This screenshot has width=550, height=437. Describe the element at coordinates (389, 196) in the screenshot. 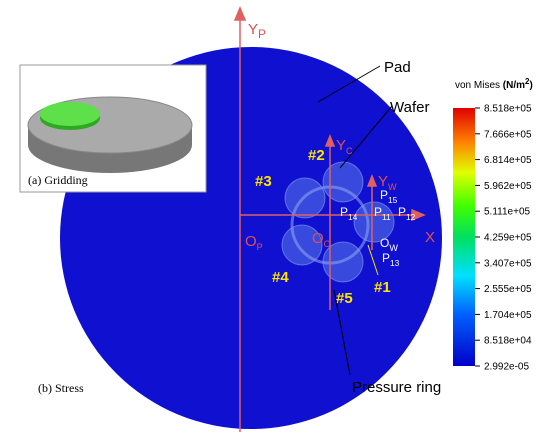

I see `subscript-label: P15` at that location.